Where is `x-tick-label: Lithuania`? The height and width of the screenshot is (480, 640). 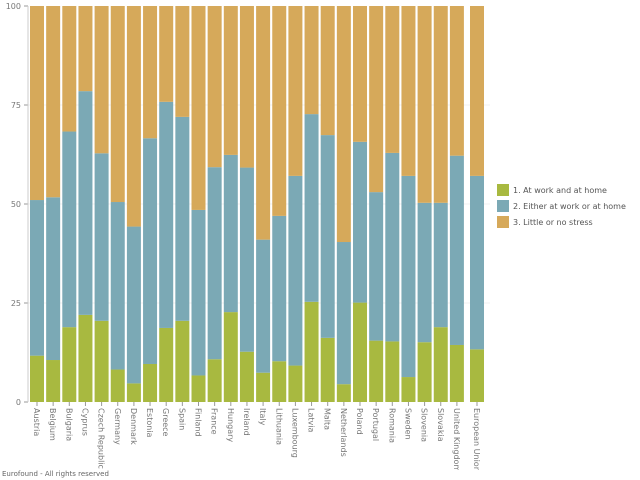
x-tick-label: Lithuania is located at coordinates (278, 426).